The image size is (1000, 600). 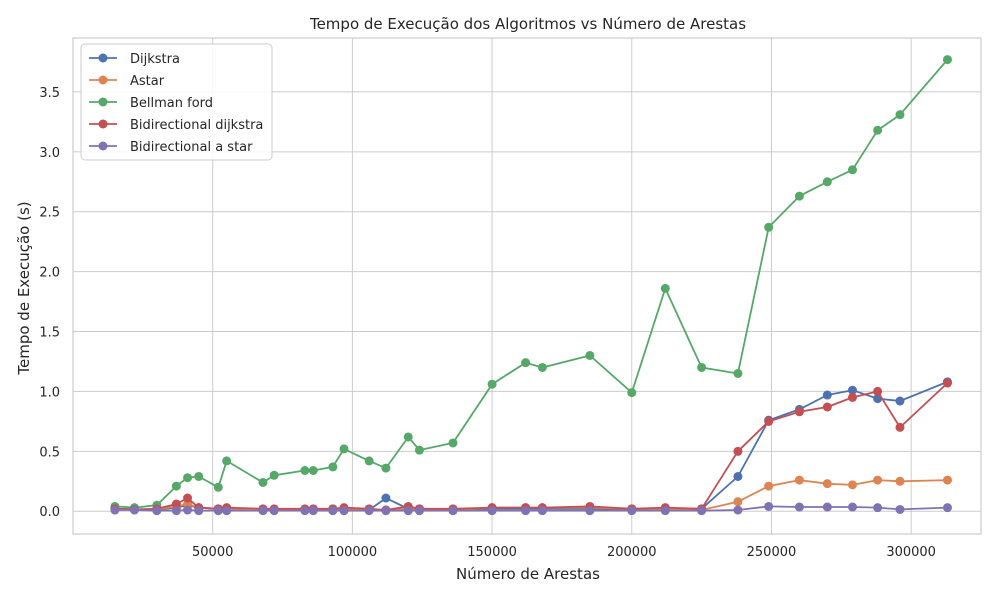 I want to click on legend-item: Astar, so click(x=127, y=81).